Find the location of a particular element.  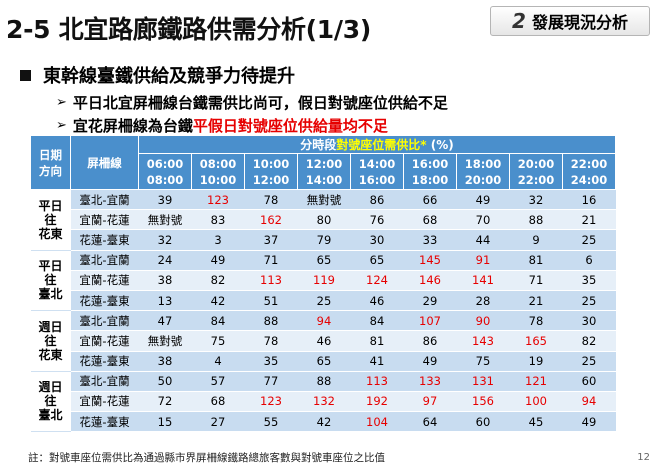

ratio-cell: 16 is located at coordinates (589, 200).